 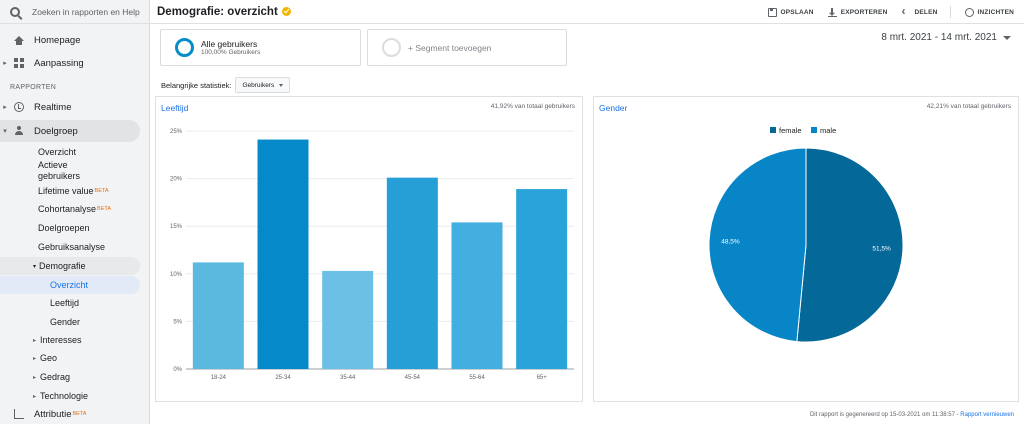 What do you see at coordinates (263, 85) in the screenshot?
I see `key-stats-select: Gebruikers` at bounding box center [263, 85].